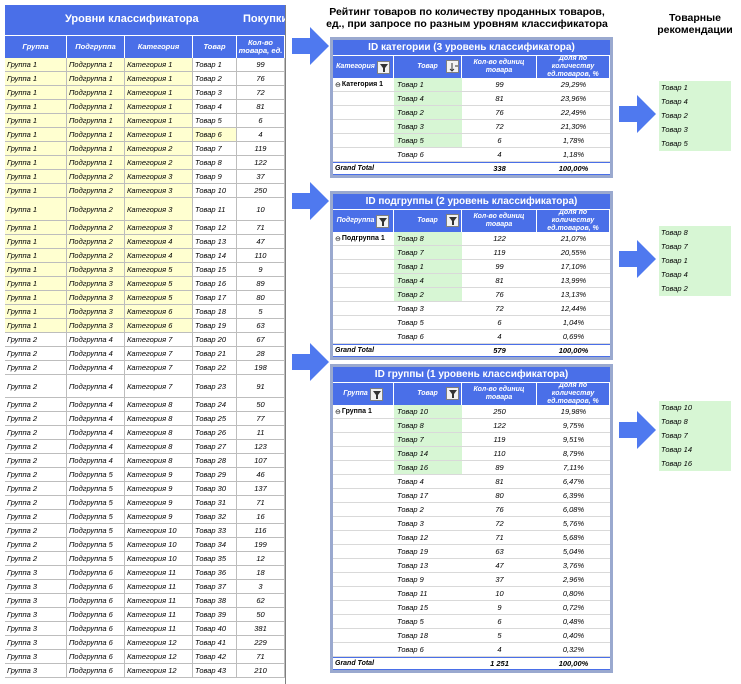 The width and height of the screenshot is (741, 684). Describe the element at coordinates (261, 614) in the screenshot. I see `cell-quantity: 50` at that location.